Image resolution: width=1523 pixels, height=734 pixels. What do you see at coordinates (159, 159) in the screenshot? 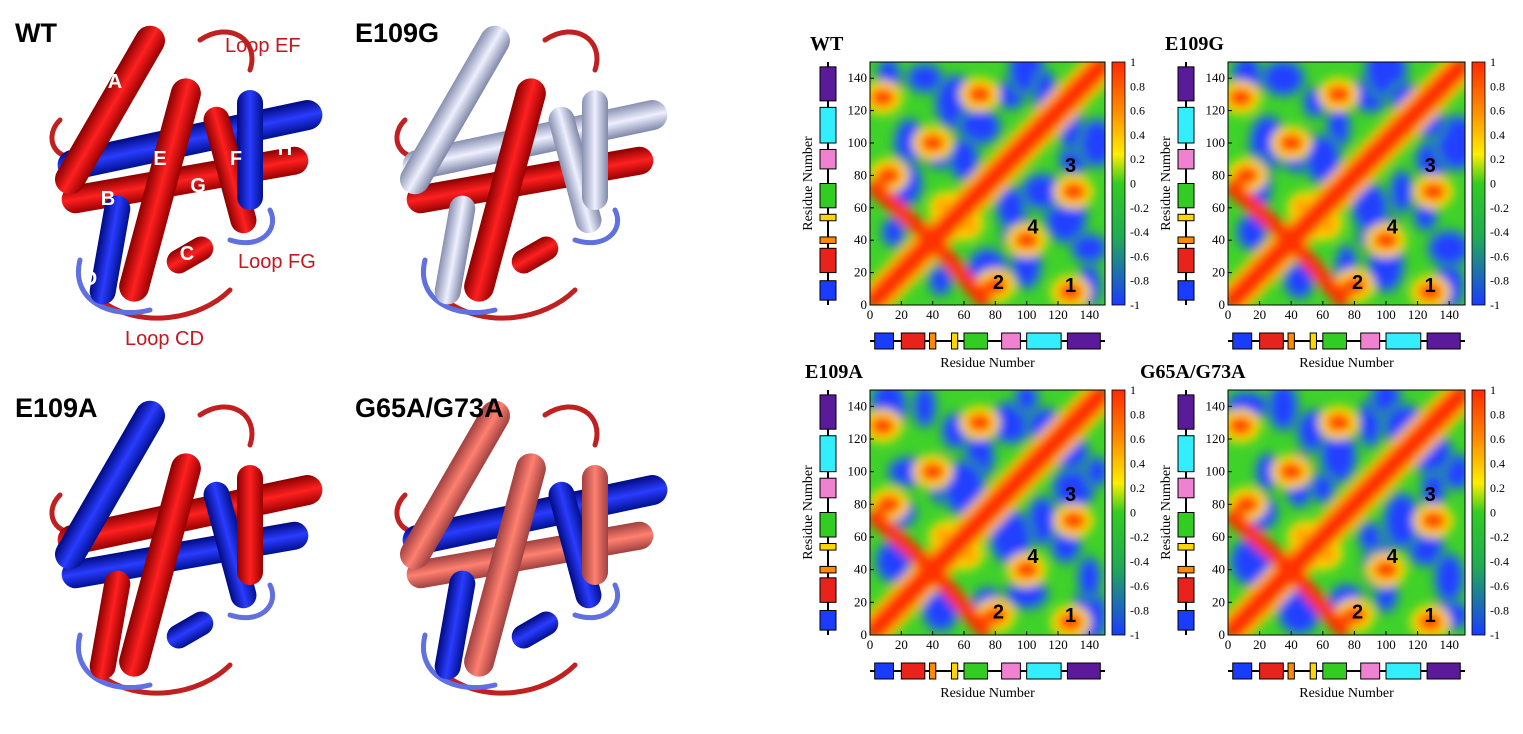
I see `helix-label: E` at bounding box center [159, 159].